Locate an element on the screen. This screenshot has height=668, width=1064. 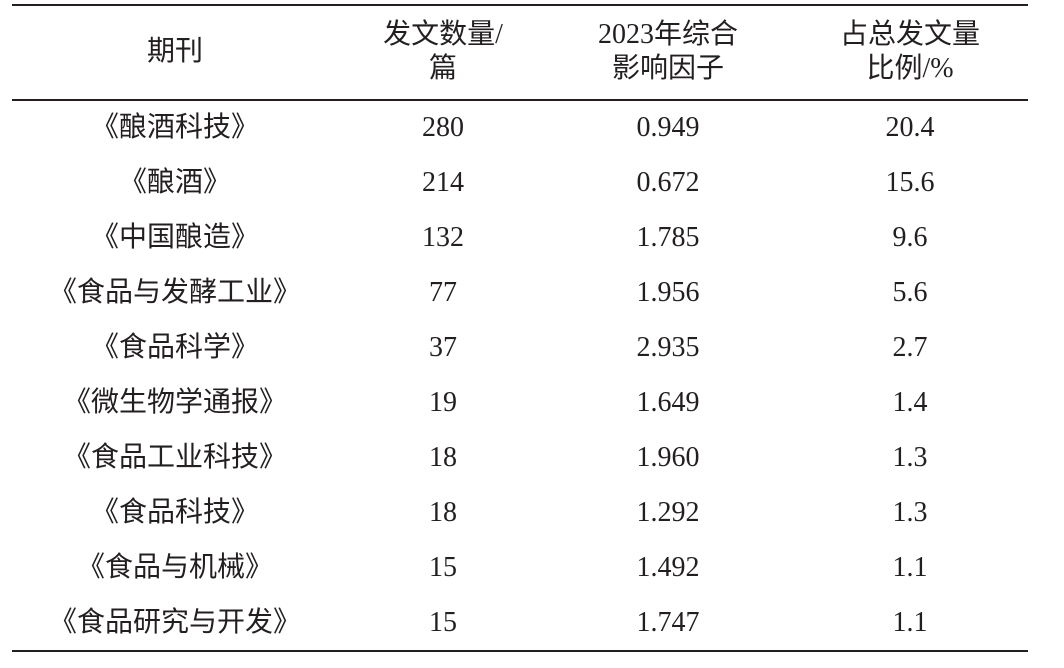
table-cell: 5.6 is located at coordinates (910, 292).